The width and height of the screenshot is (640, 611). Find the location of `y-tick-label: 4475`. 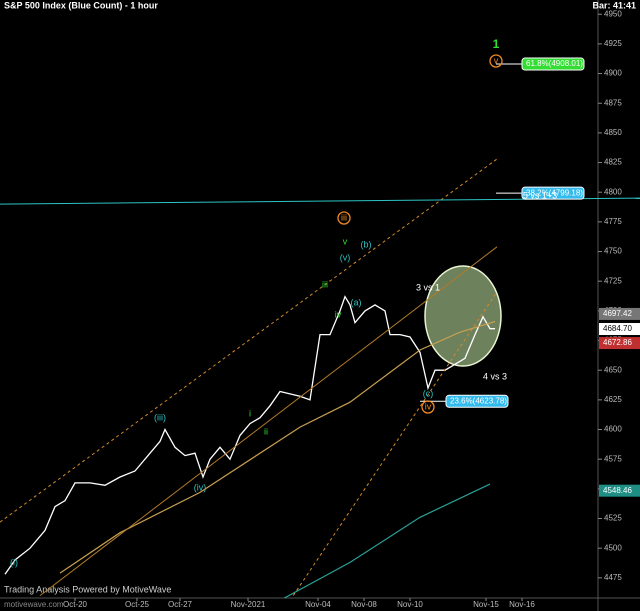

y-tick-label: 4475 is located at coordinates (613, 577).